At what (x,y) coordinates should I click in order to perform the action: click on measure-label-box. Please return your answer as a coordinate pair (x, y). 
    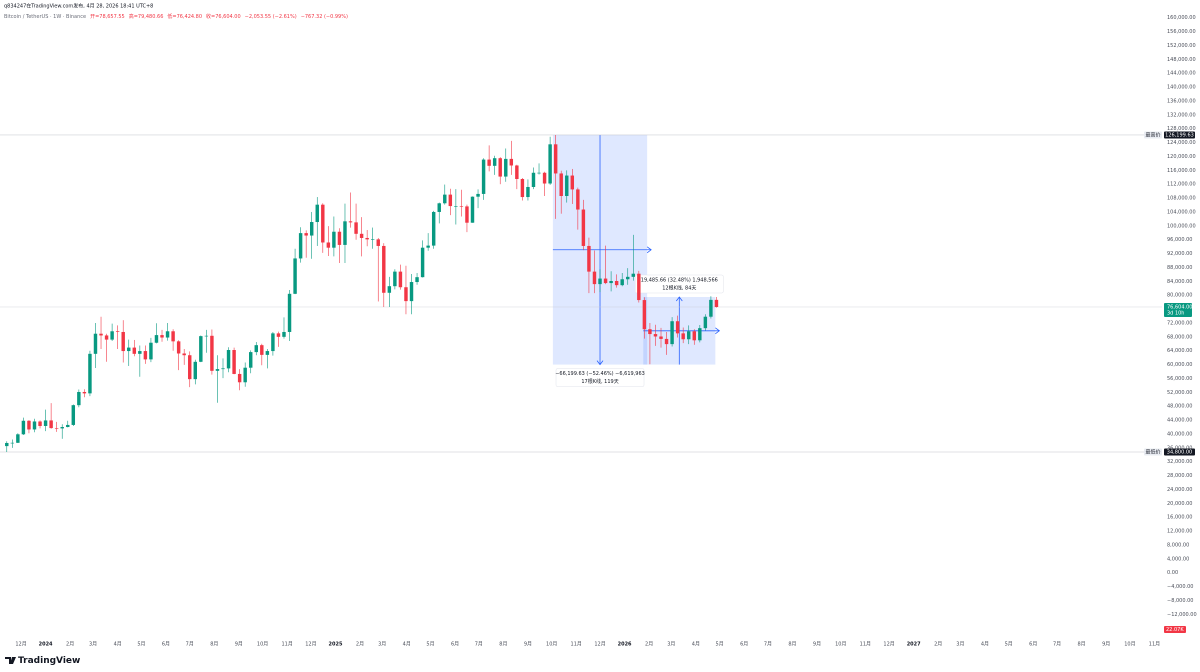
    Looking at the image, I should click on (679, 284).